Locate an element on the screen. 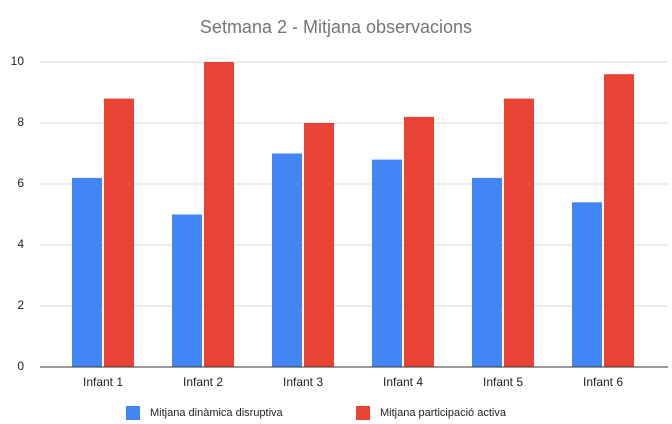 Image resolution: width=672 pixels, height=424 pixels. x-tick-label: Infant 2 is located at coordinates (203, 382).